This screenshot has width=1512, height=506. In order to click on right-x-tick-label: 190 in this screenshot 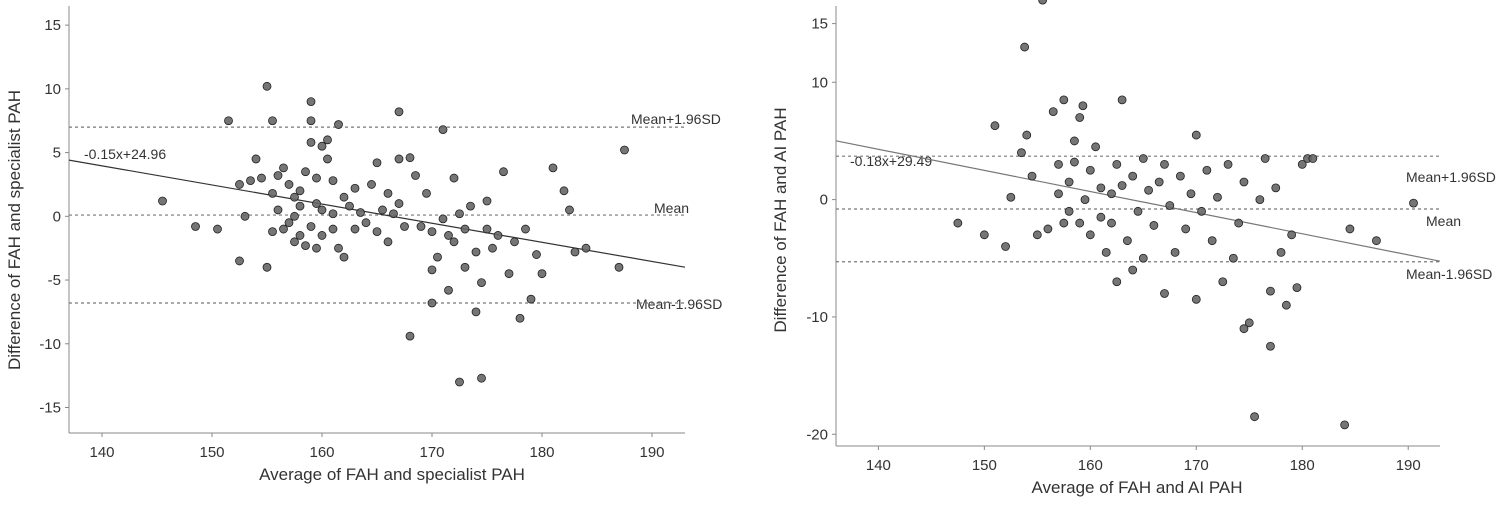, I will do `click(1408, 465)`.